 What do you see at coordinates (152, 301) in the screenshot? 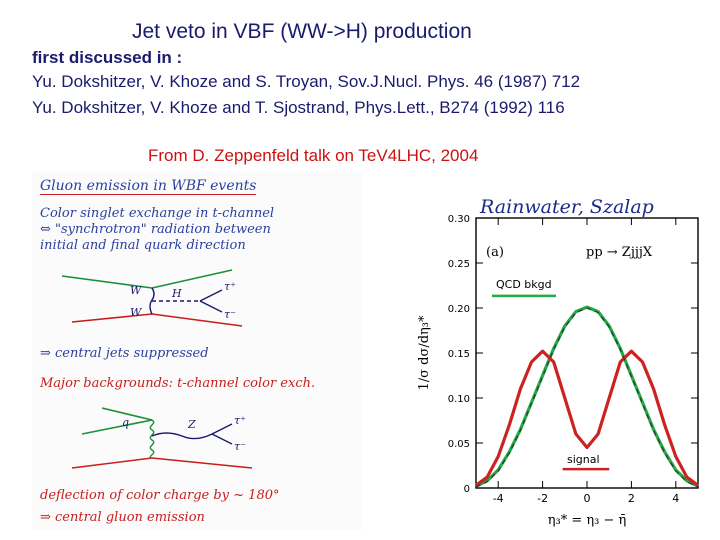
I see `w-boson-lines` at bounding box center [152, 301].